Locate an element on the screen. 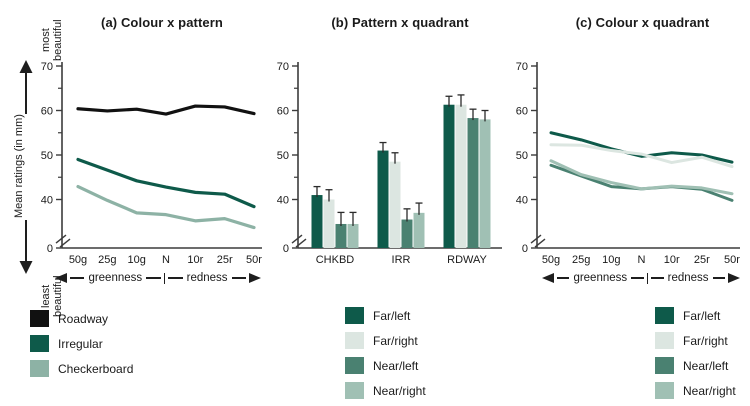  x-category-label: IRR is located at coordinates (401, 260).